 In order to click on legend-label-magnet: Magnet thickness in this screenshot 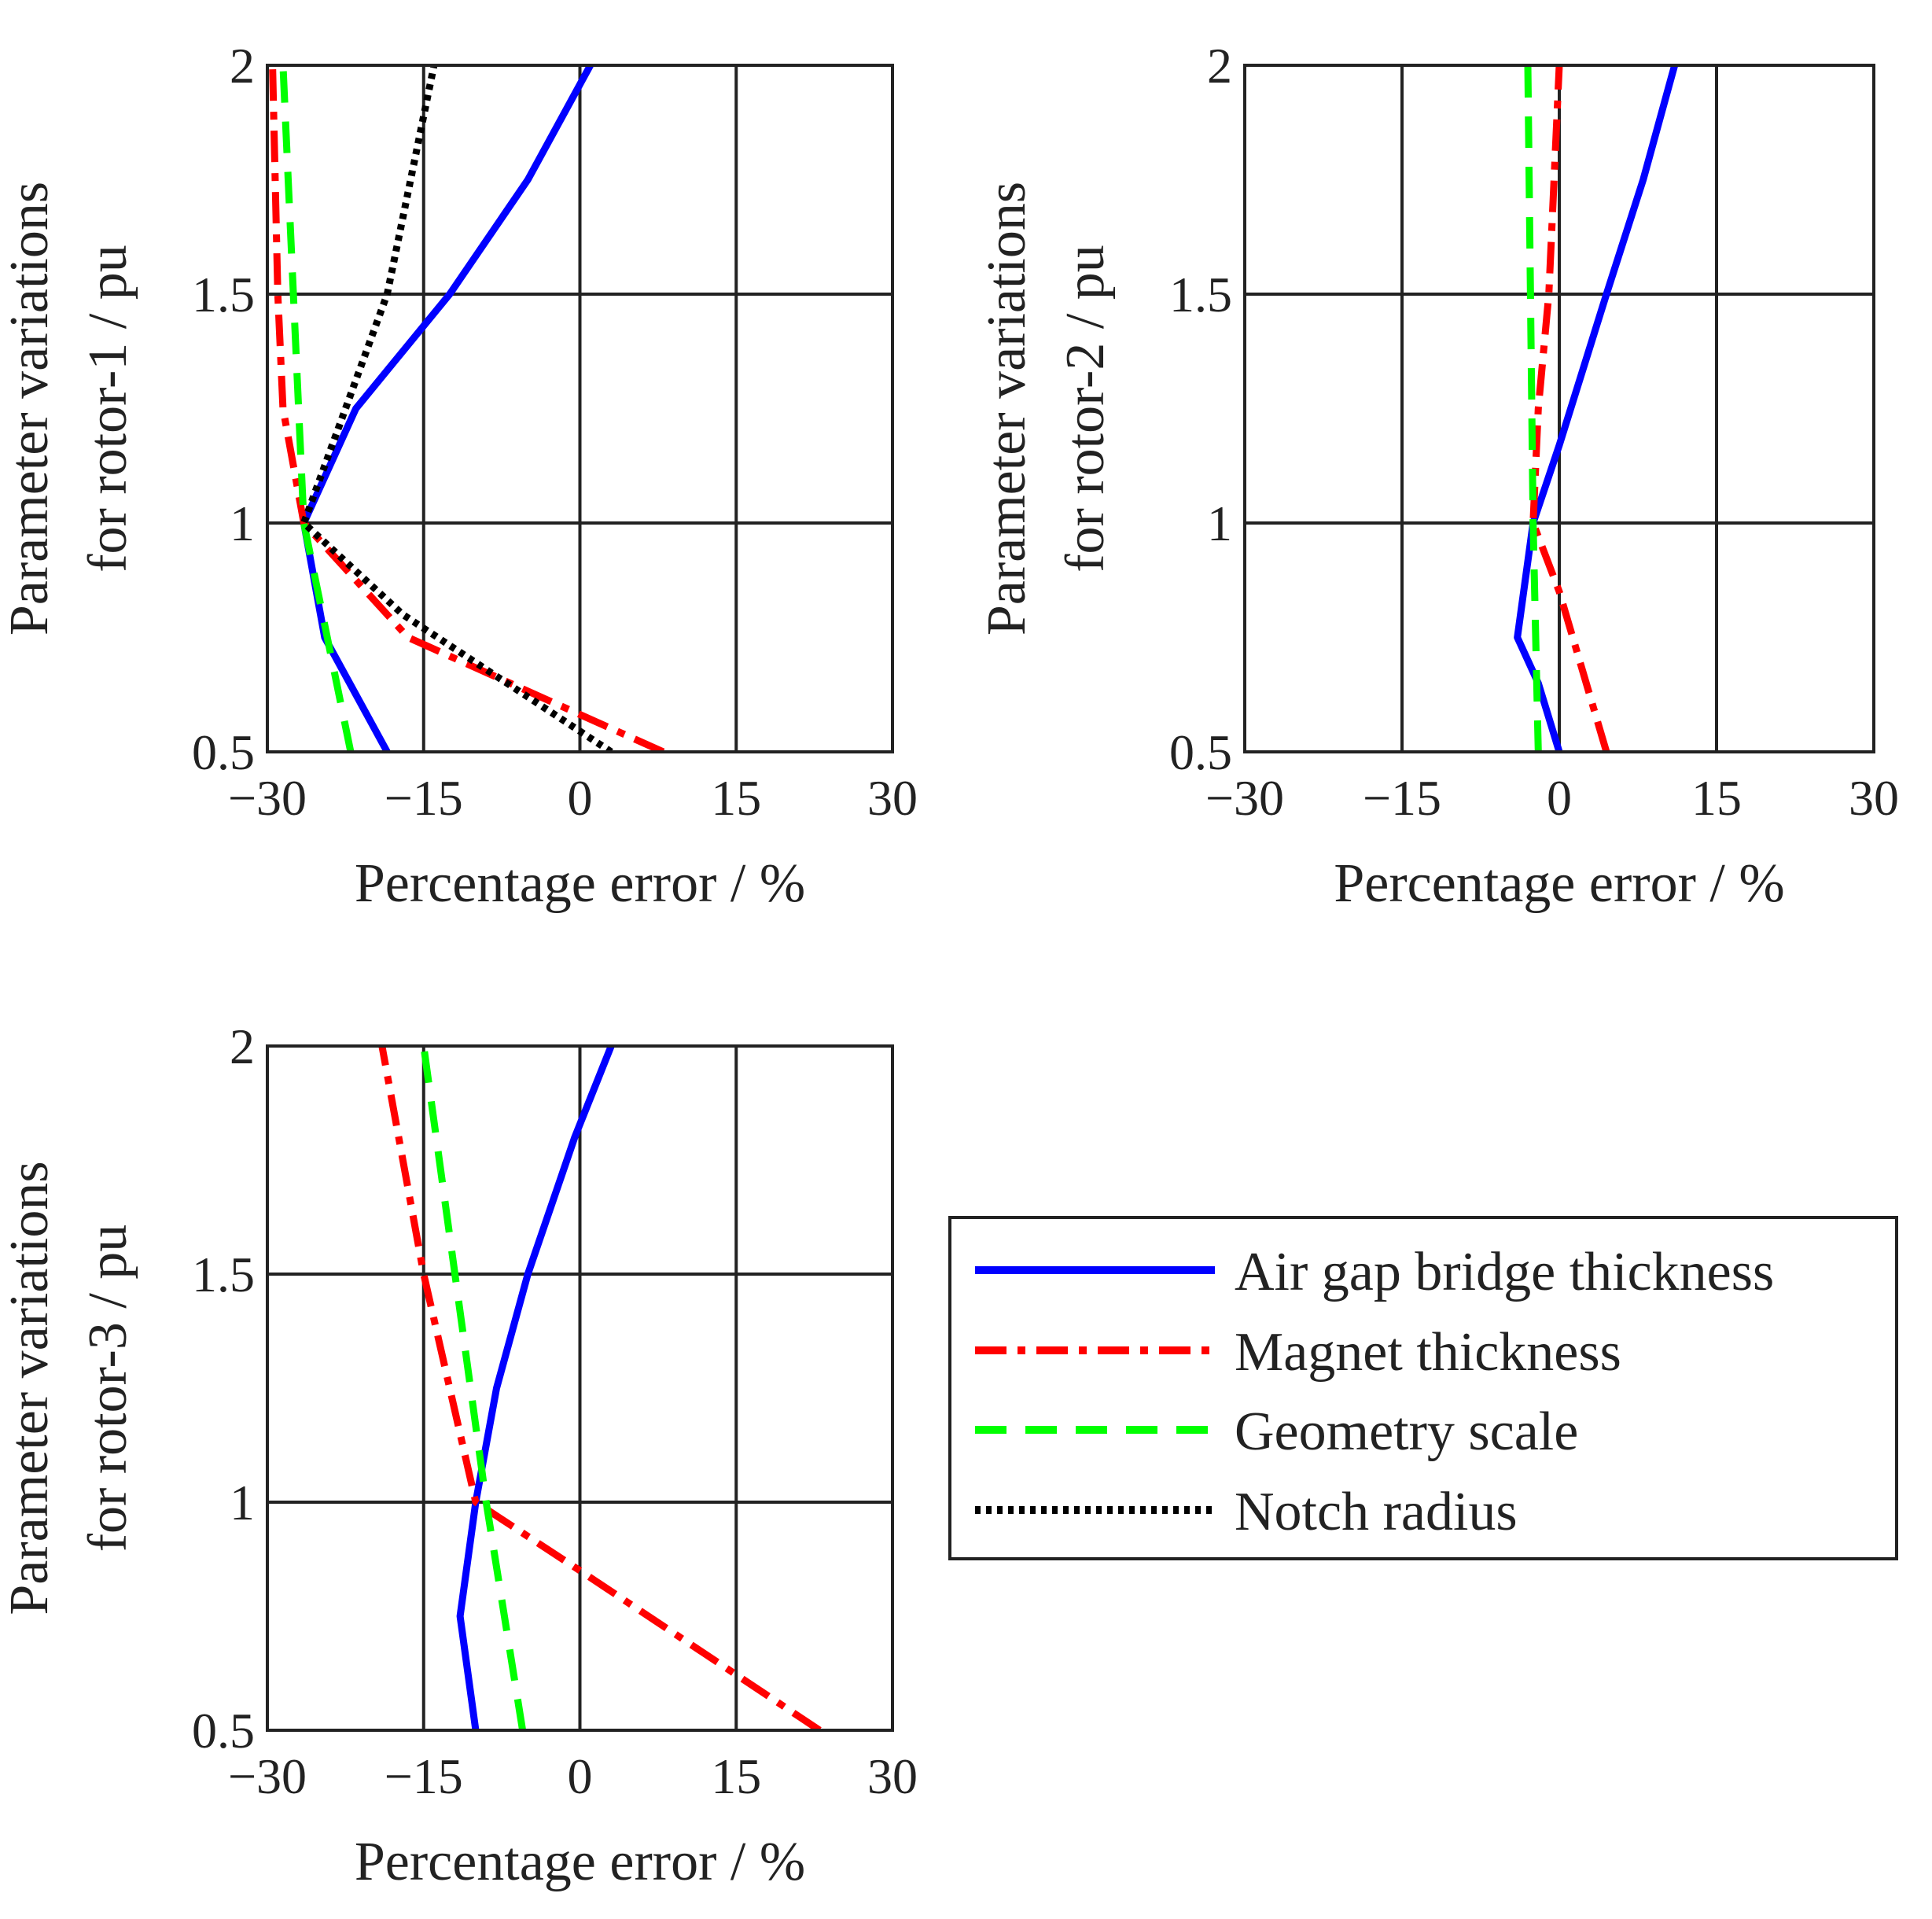, I will do `click(1428, 1353)`.